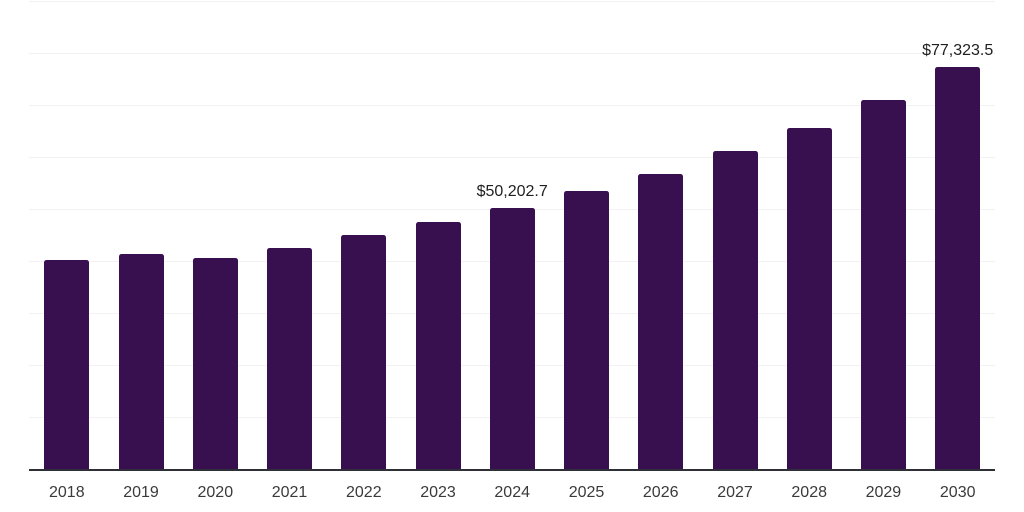 The image size is (1024, 512). Describe the element at coordinates (735, 492) in the screenshot. I see `x-axis-label-2027: 2027` at that location.